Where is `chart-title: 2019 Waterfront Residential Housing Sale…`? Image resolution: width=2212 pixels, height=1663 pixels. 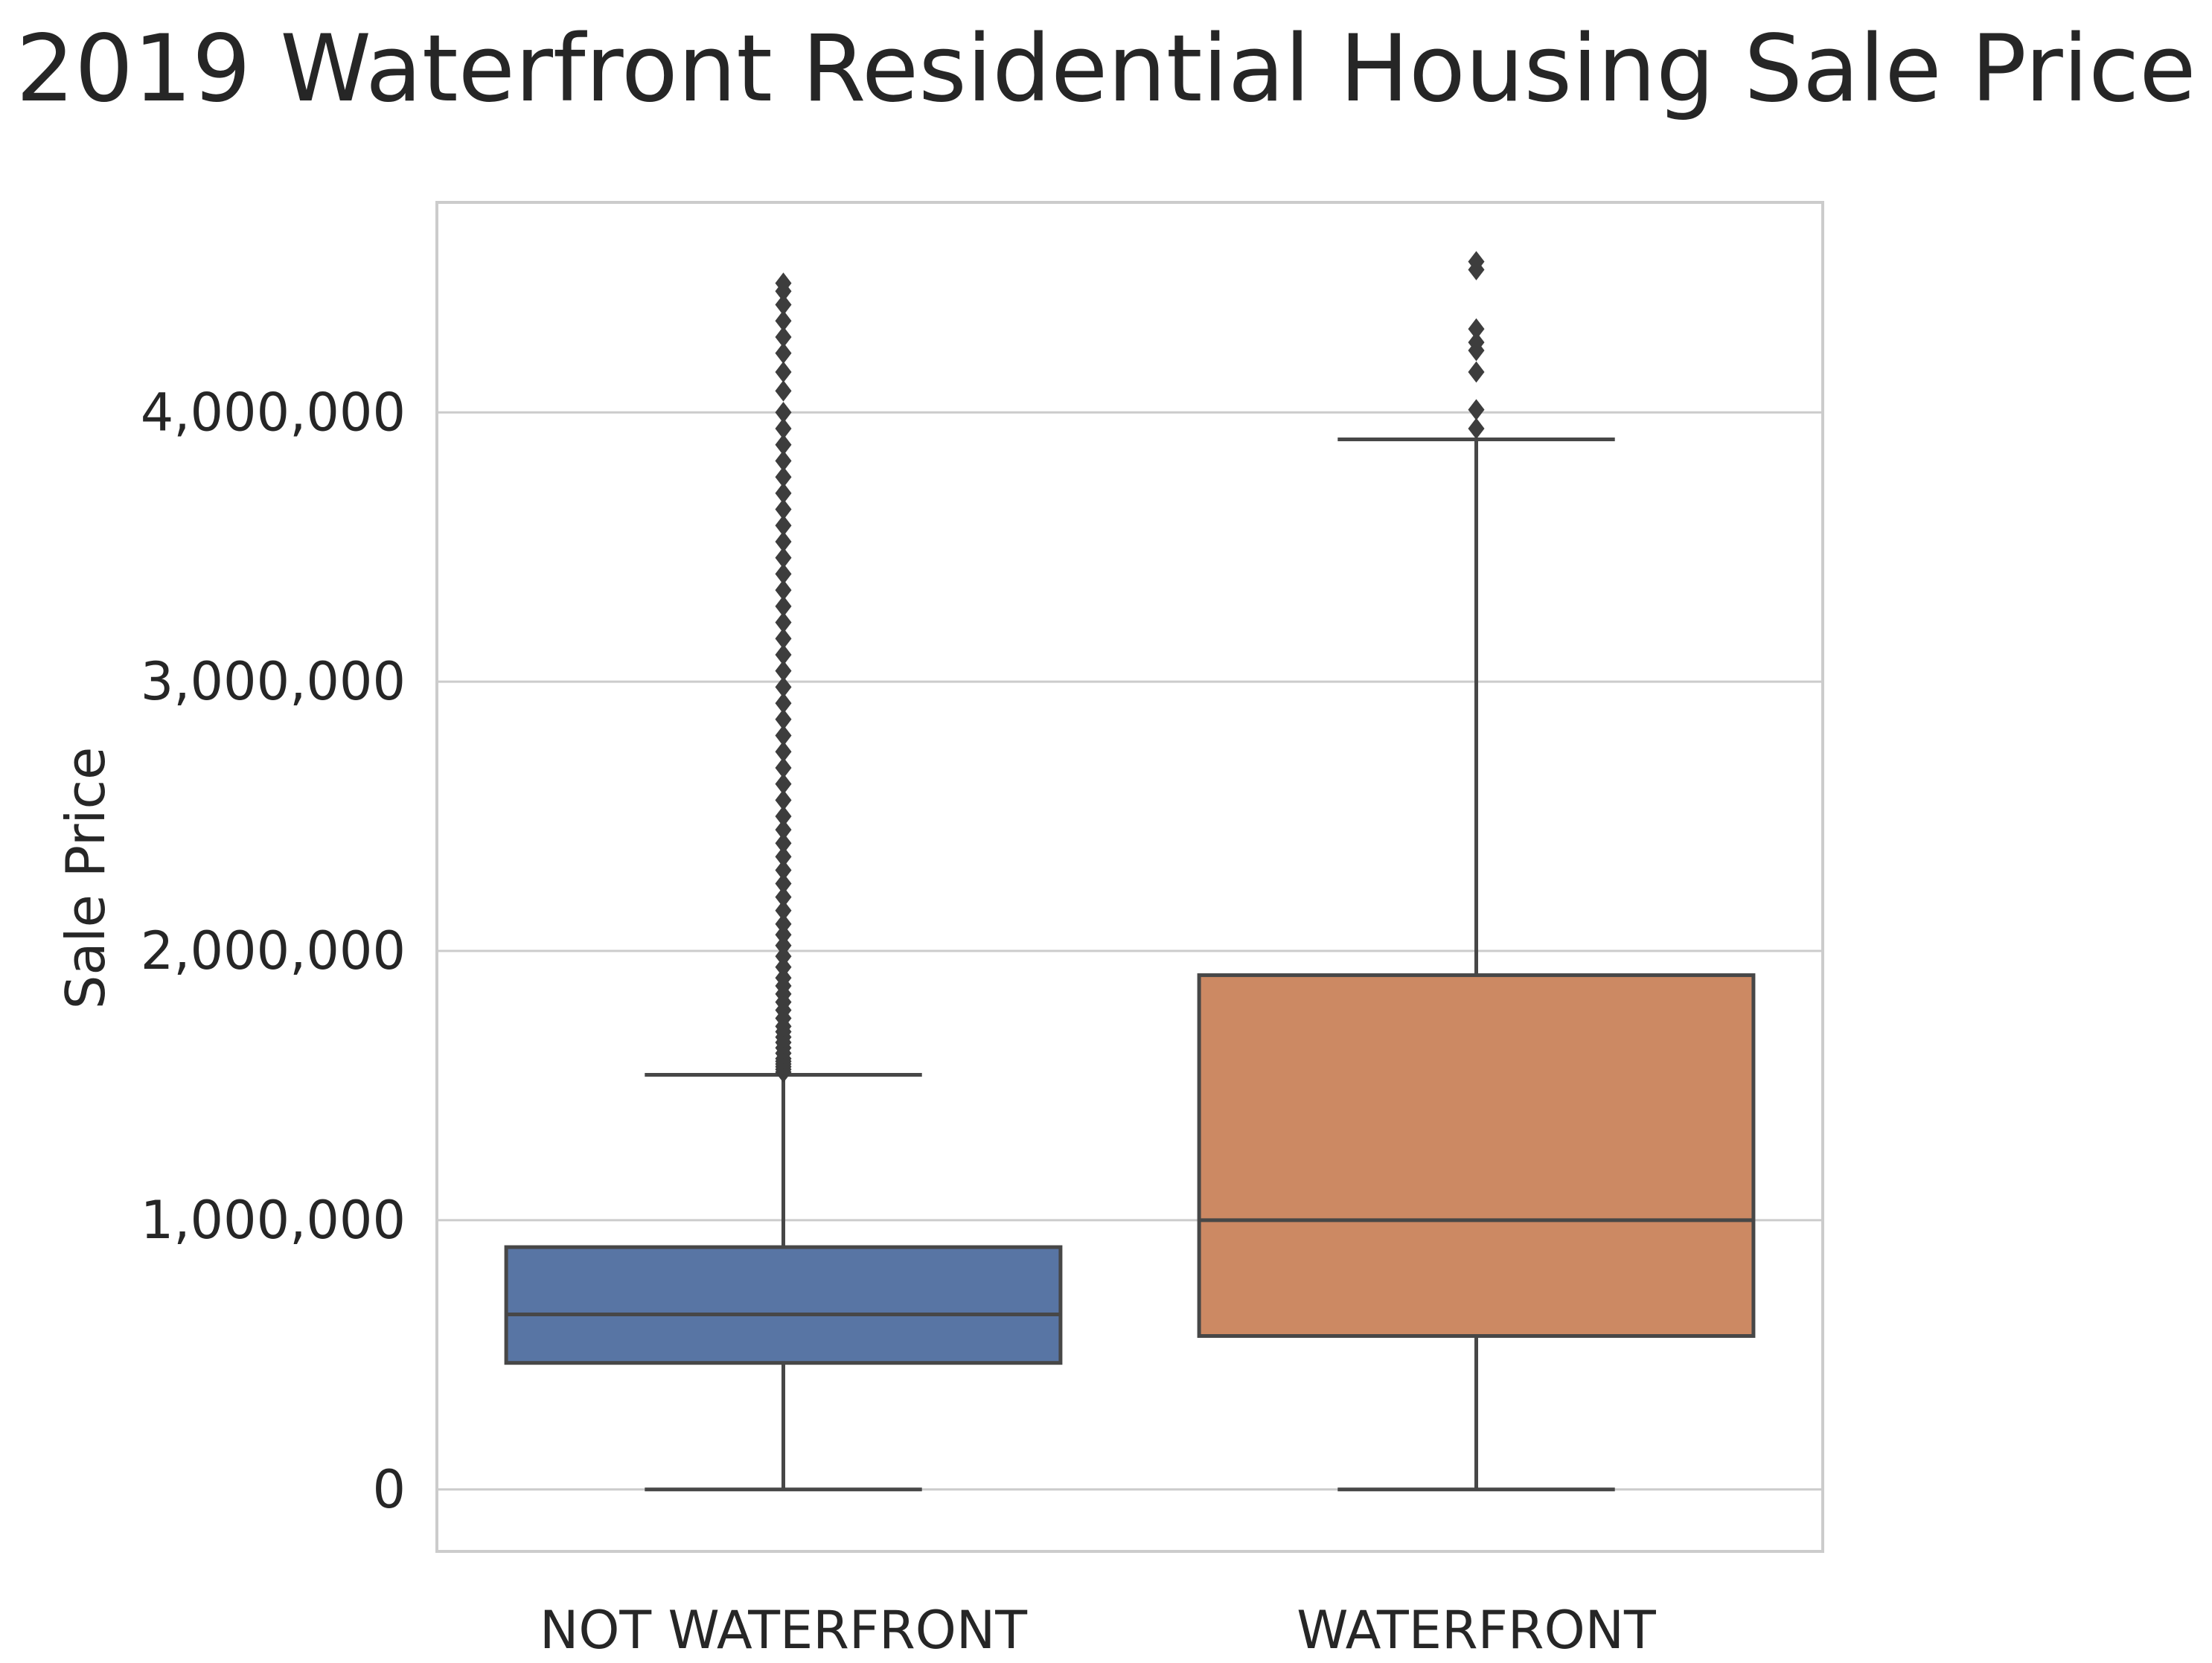
chart-title: 2019 Waterfront Residential Housing Sale… is located at coordinates (1106, 69).